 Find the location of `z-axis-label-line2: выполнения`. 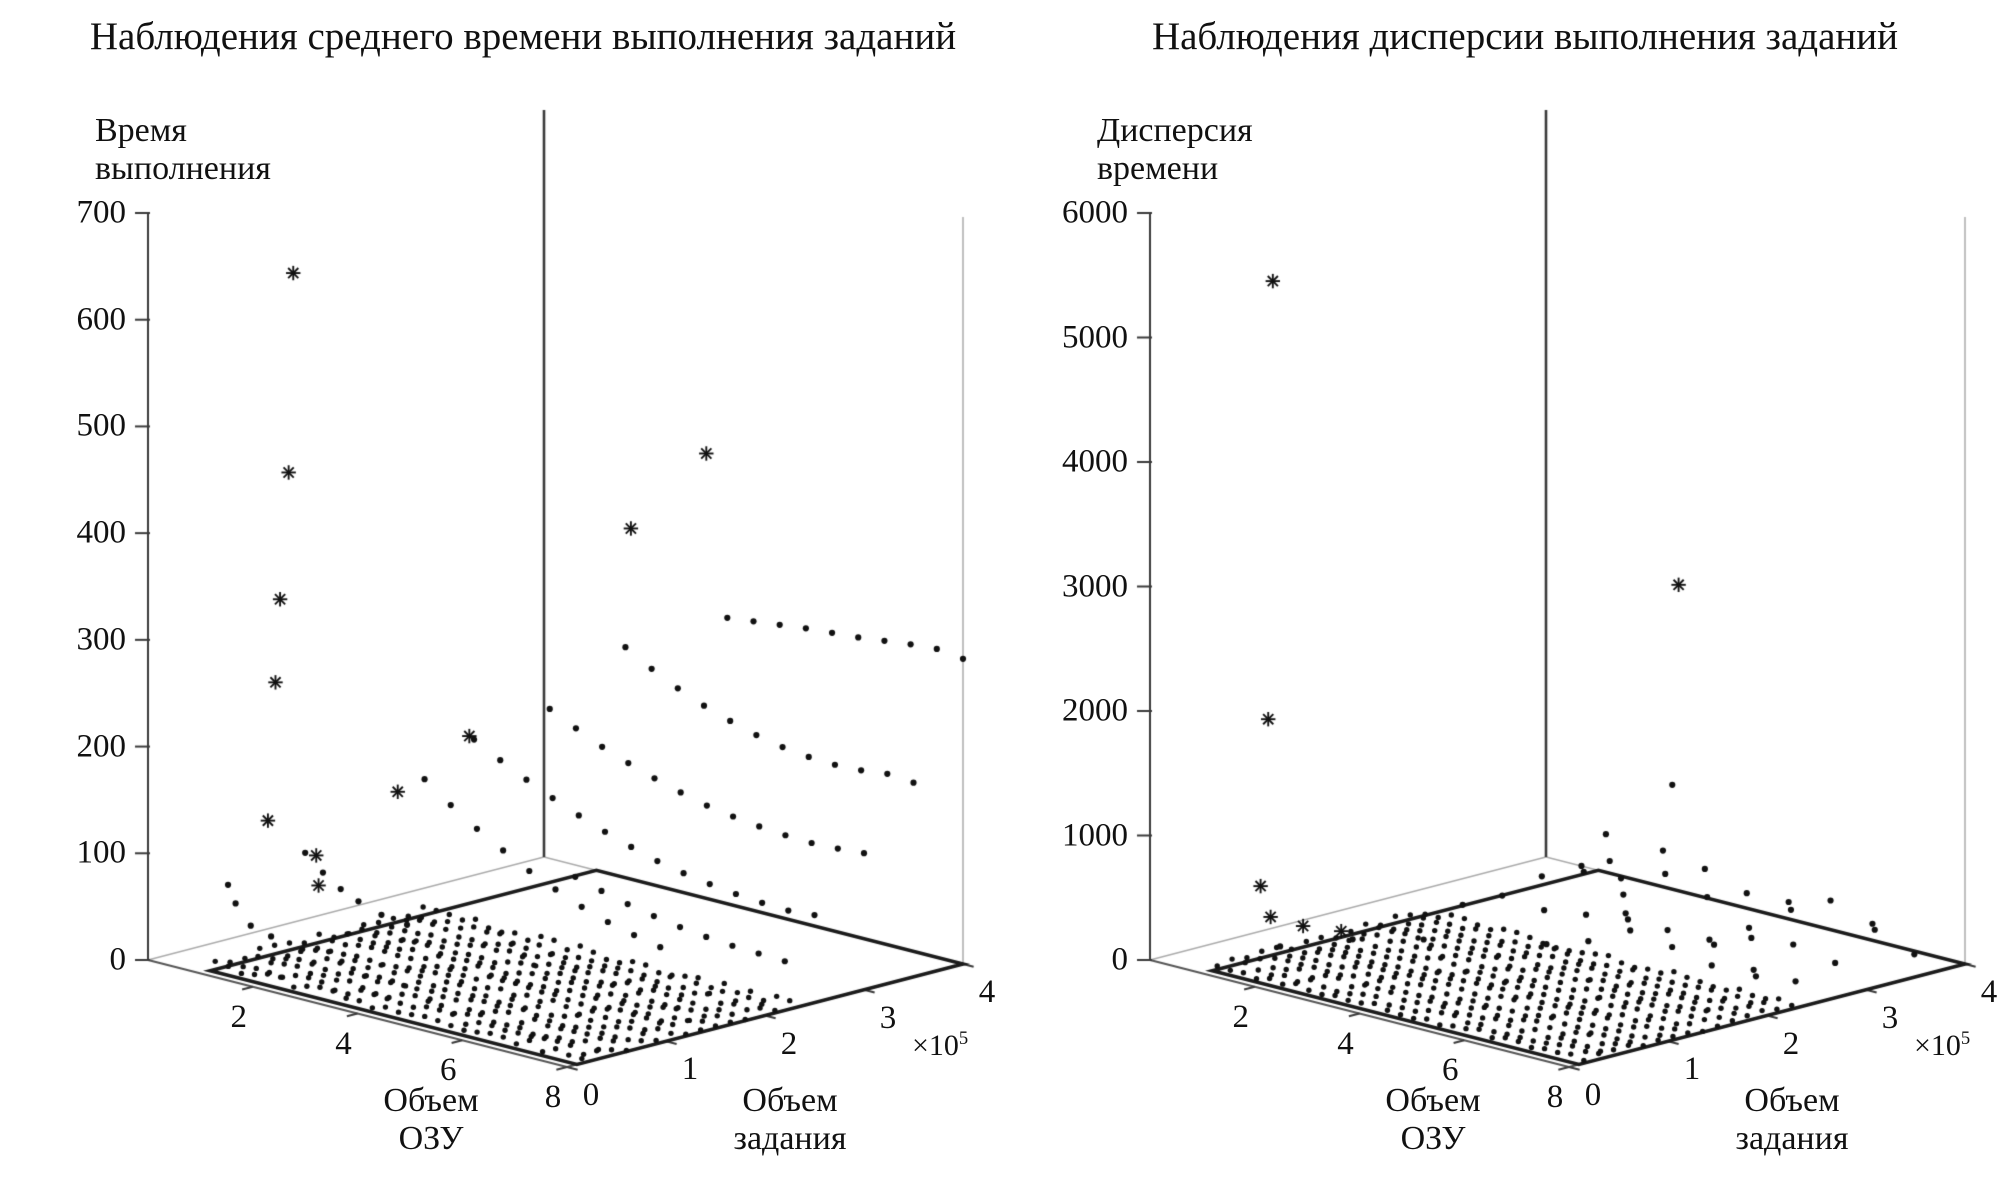

z-axis-label-line2: выполнения is located at coordinates (183, 169).